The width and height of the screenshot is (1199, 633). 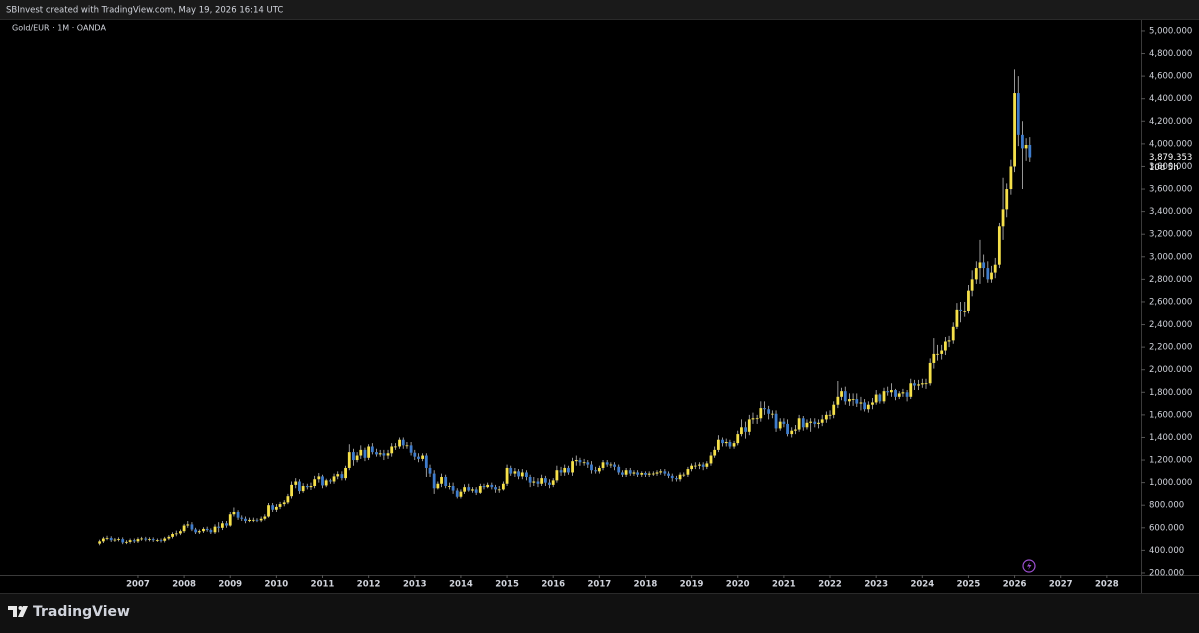 I want to click on event-icon, so click(x=1029, y=566).